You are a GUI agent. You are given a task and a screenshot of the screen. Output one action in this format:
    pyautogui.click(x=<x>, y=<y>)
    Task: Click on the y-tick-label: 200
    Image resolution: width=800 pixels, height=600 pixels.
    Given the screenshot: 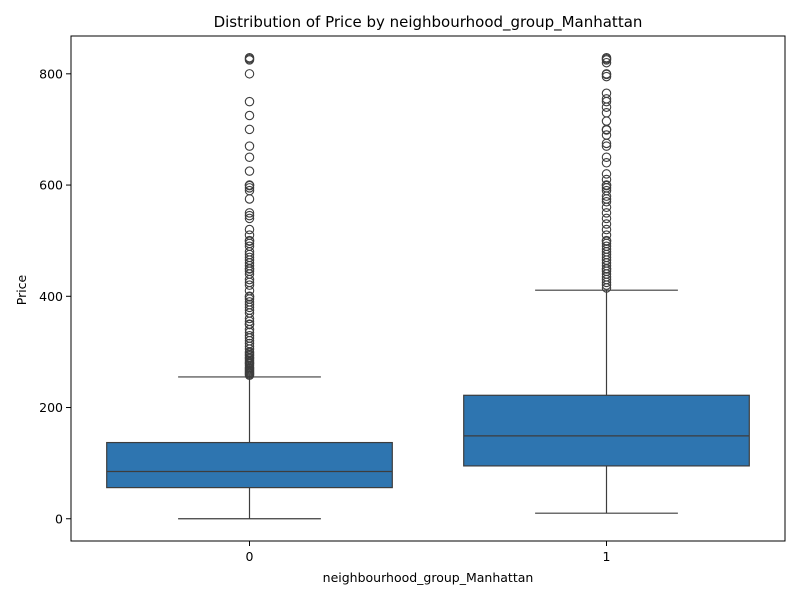 What is the action you would take?
    pyautogui.click(x=51, y=407)
    